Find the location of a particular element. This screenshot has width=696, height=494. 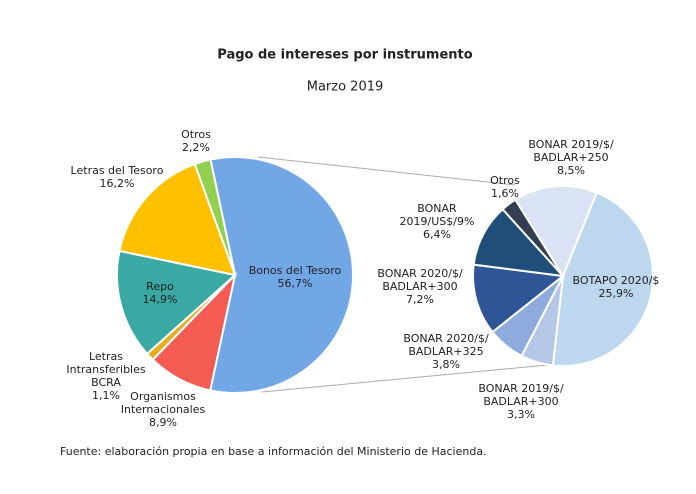

slice-label: BONAR 2019/US$/9% is located at coordinates (437, 215).